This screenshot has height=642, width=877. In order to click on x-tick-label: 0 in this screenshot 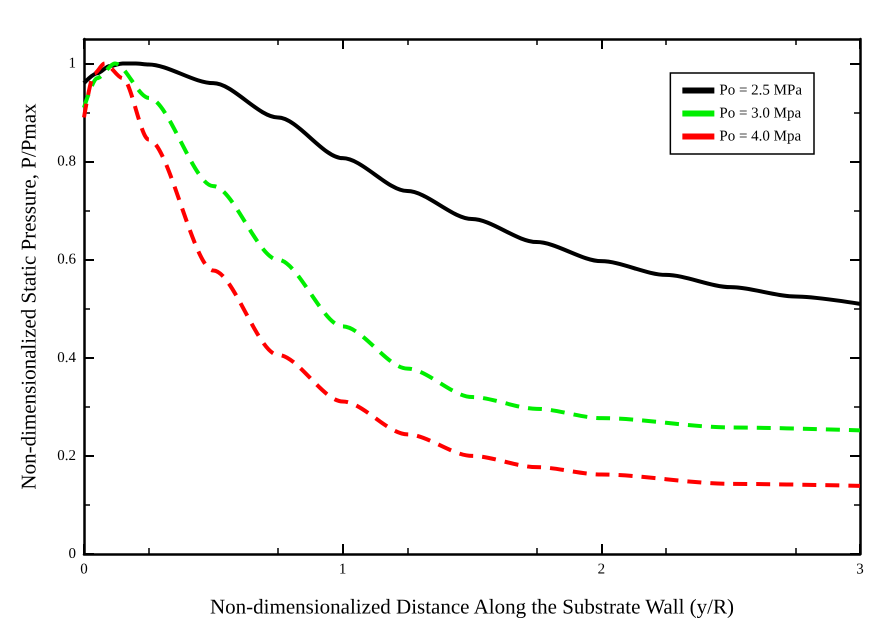, I will do `click(84, 570)`.